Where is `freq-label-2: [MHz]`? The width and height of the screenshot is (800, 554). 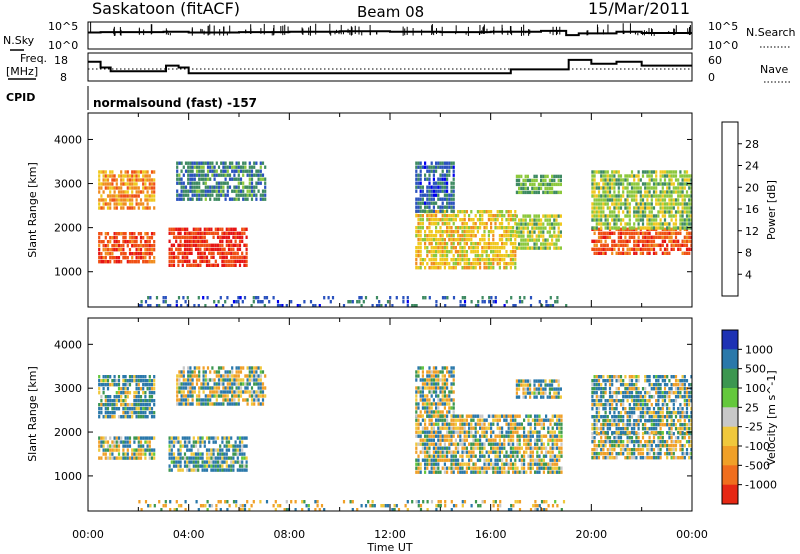
freq-label-2: [MHz] is located at coordinates (22, 71).